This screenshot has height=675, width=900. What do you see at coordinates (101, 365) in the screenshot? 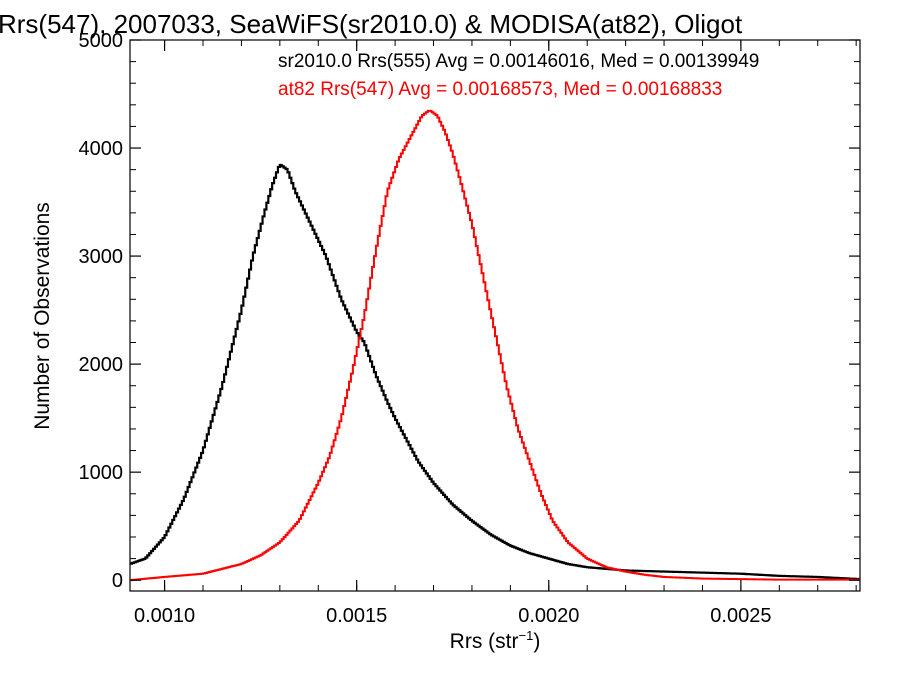
I see `y-tick-label-2: 2000` at bounding box center [101, 365].